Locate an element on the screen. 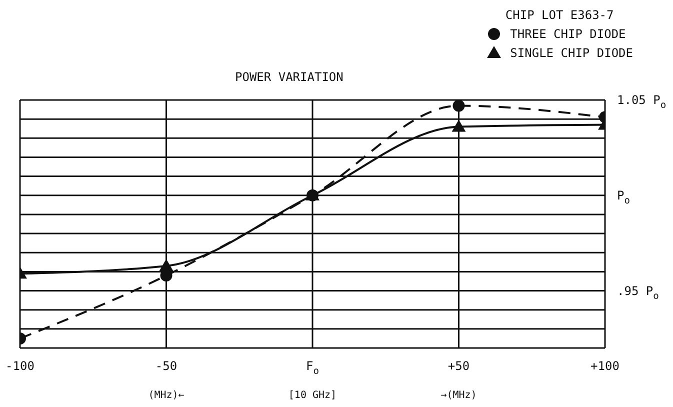 The image size is (673, 407). x-tick-label: F$_{o}$ is located at coordinates (313, 367).